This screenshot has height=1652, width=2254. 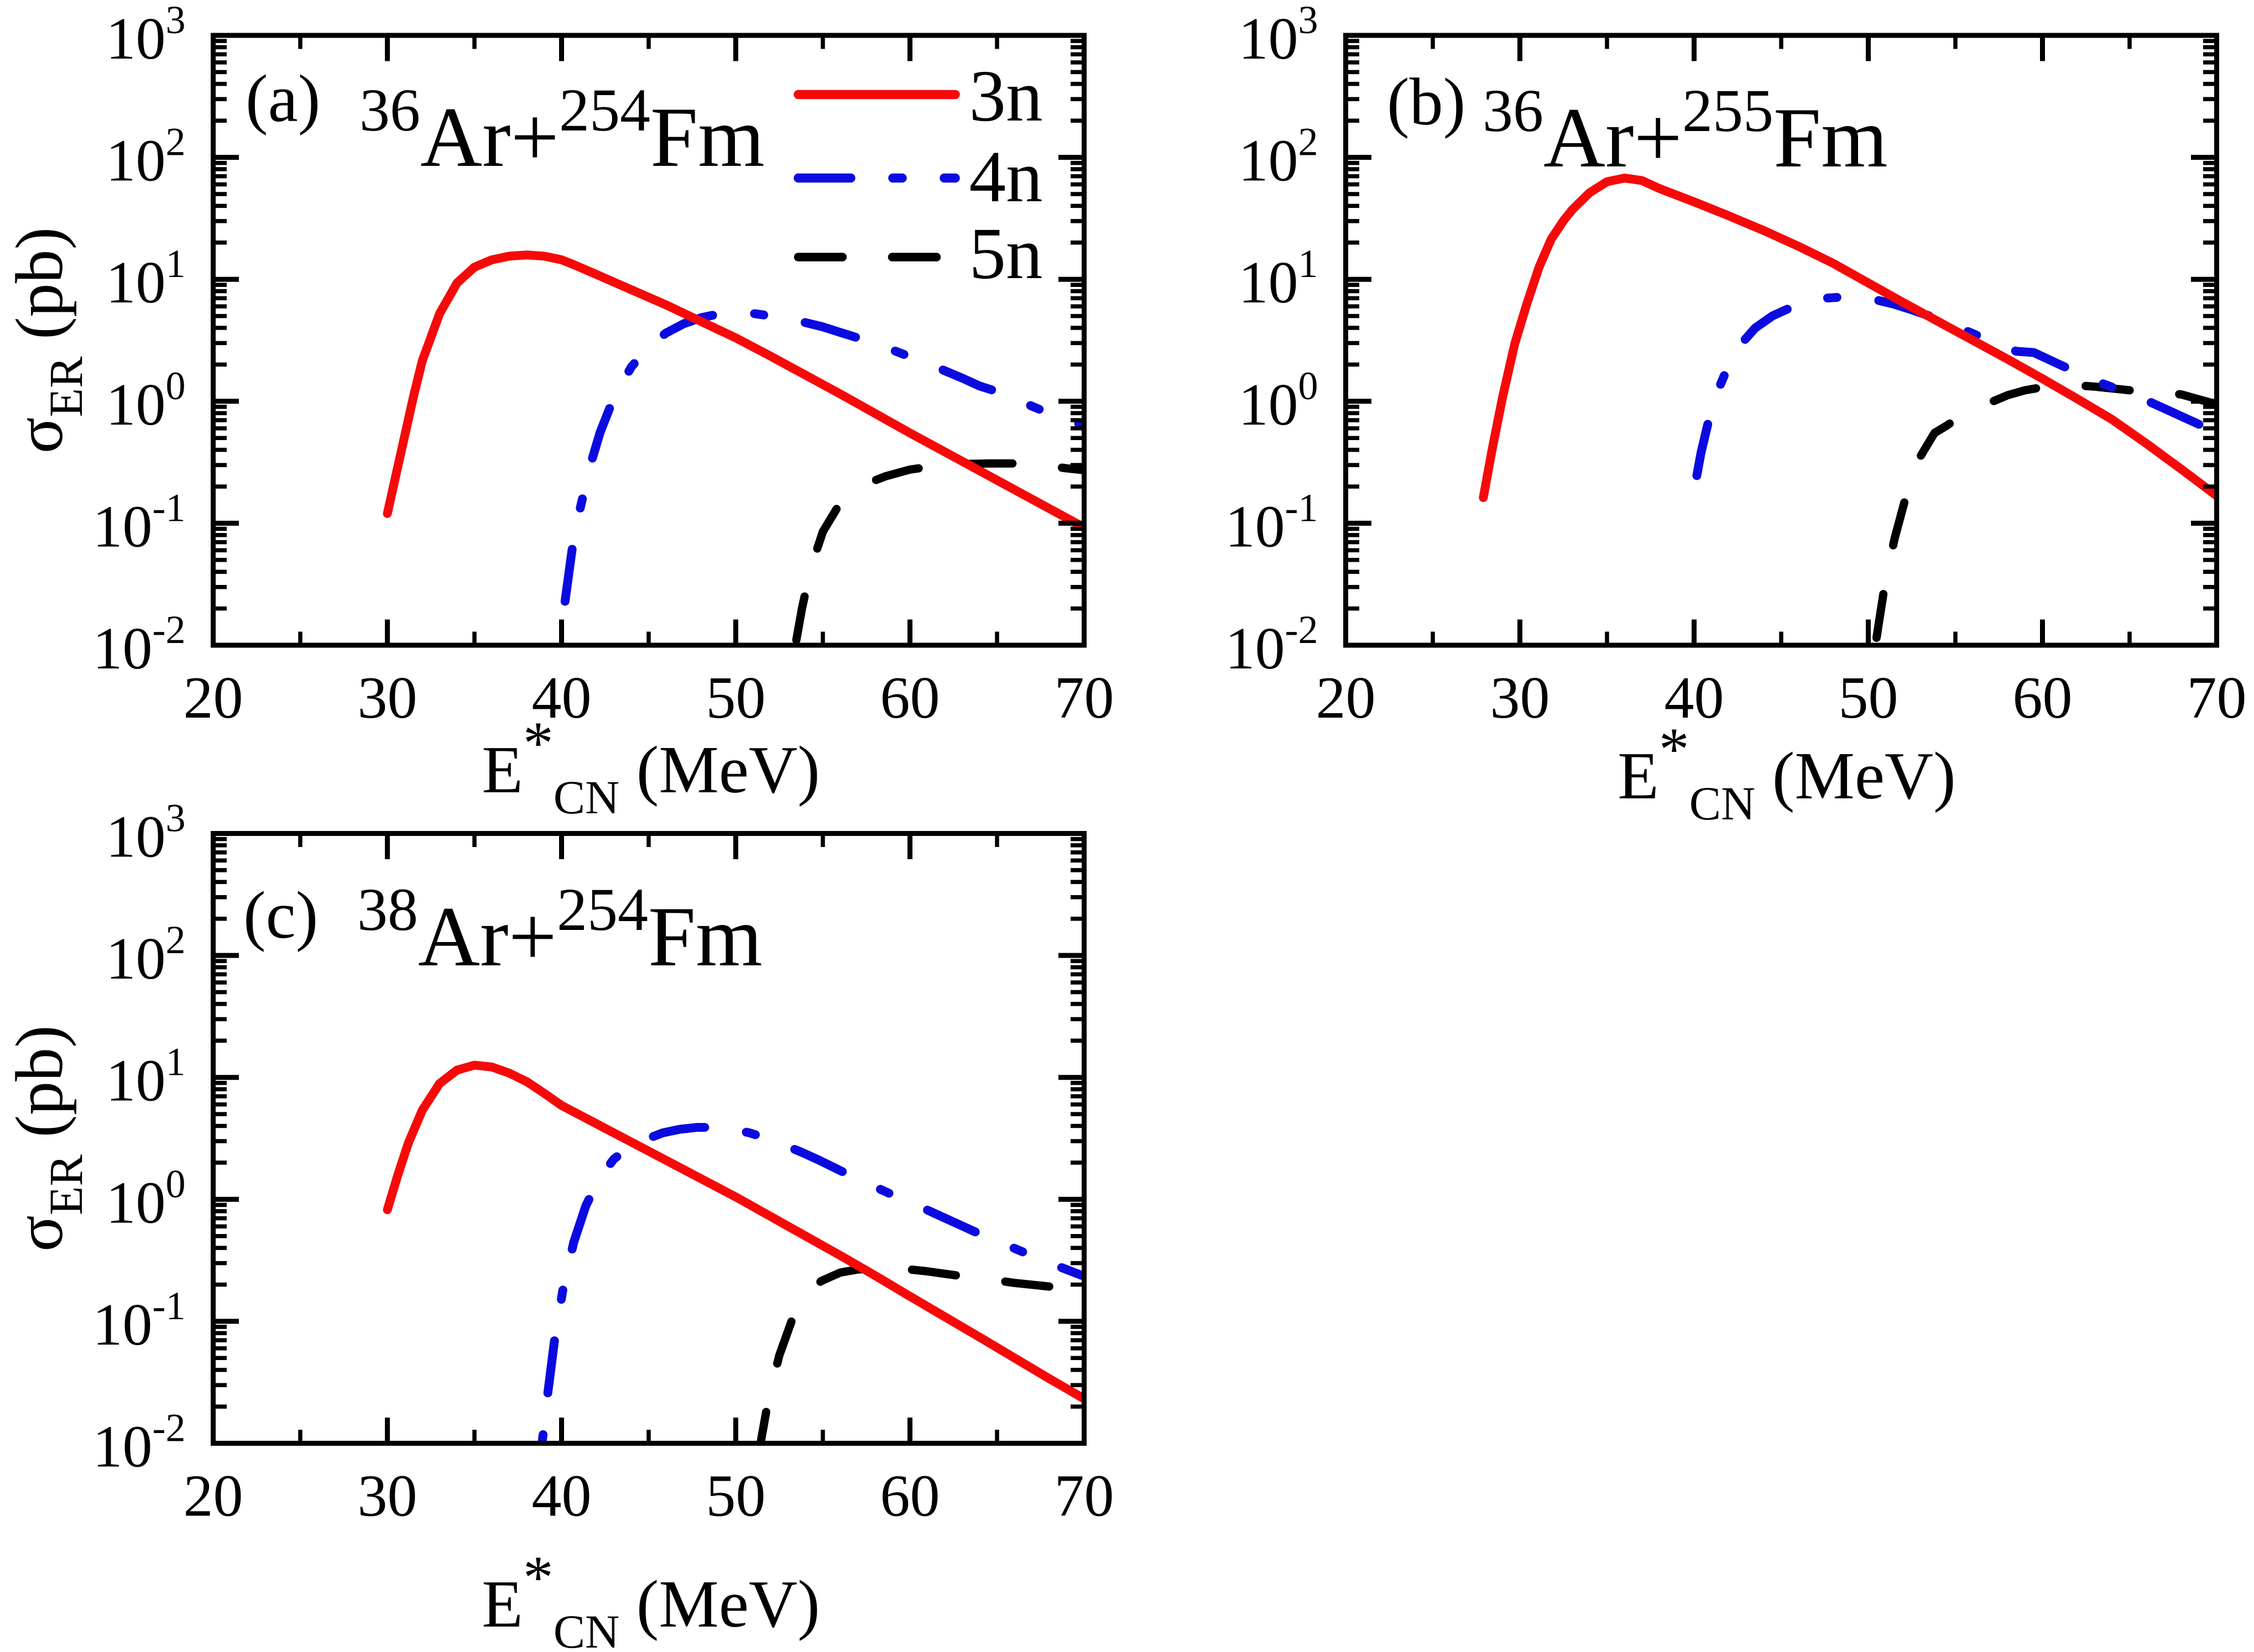 I want to click on svg-text: 3n, so click(x=1006, y=96).